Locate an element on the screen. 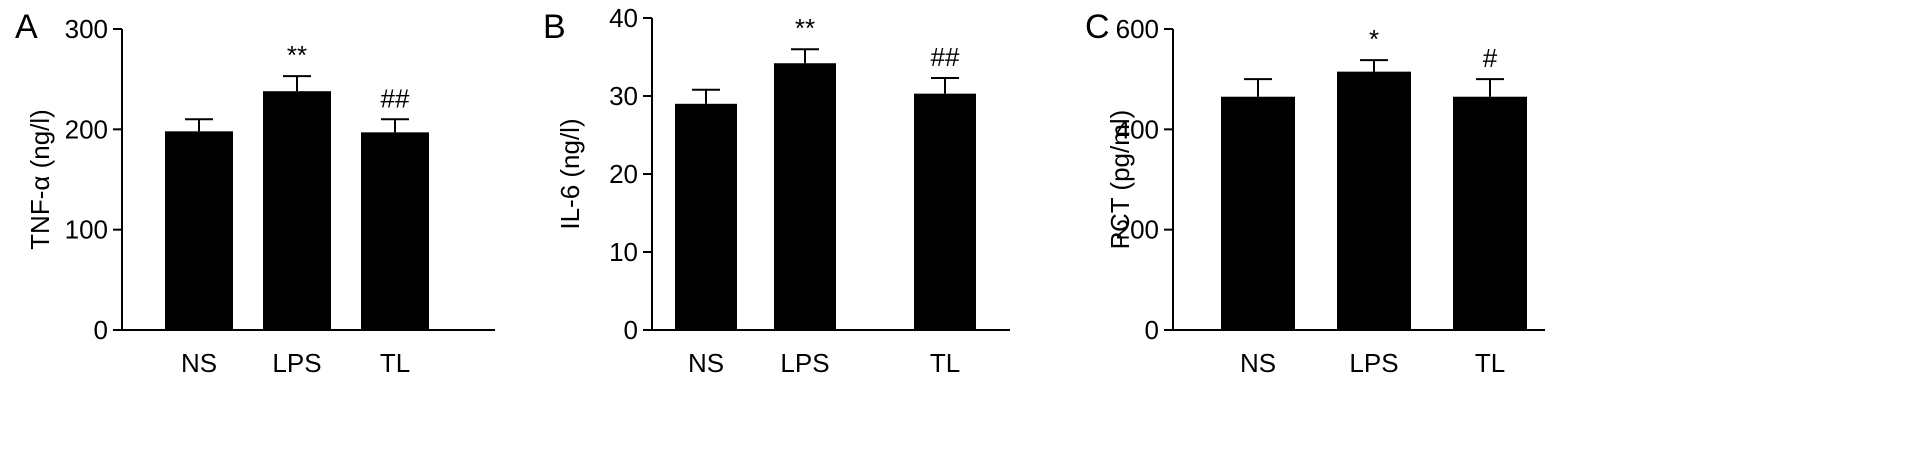 The image size is (1913, 470). y-axis-label: PCT (pg/ml) is located at coordinates (1120, 180).